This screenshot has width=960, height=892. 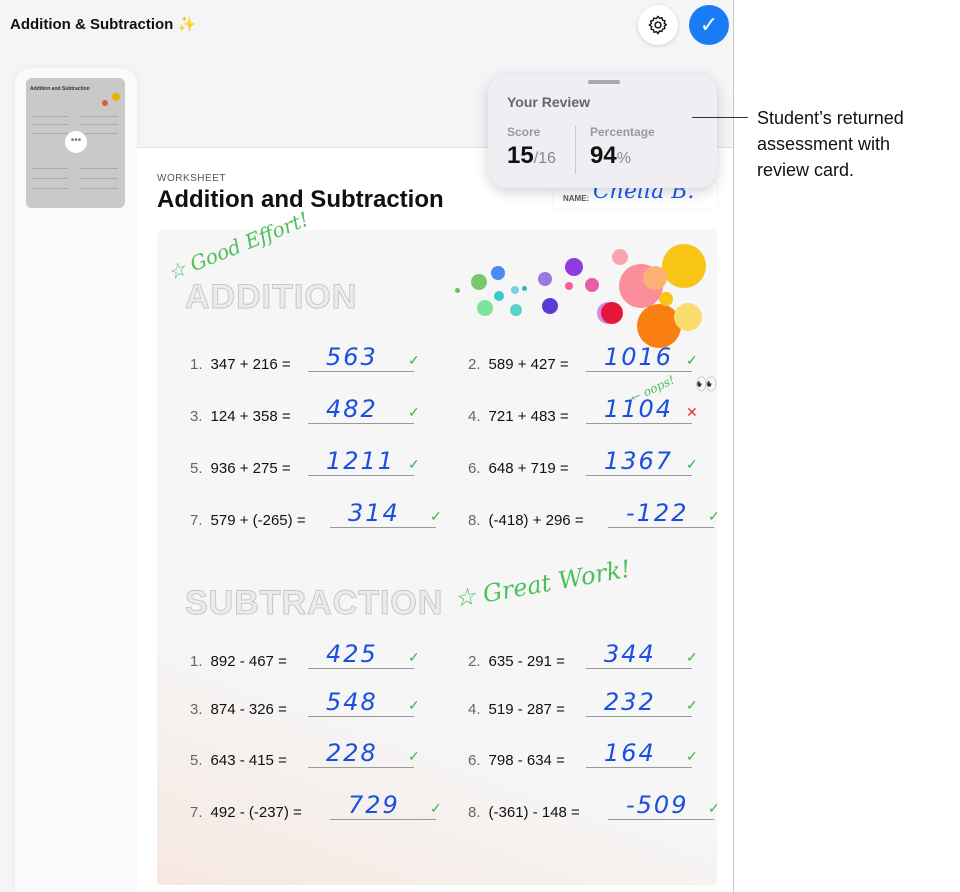 I want to click on answer-field: -509, so click(x=661, y=805).